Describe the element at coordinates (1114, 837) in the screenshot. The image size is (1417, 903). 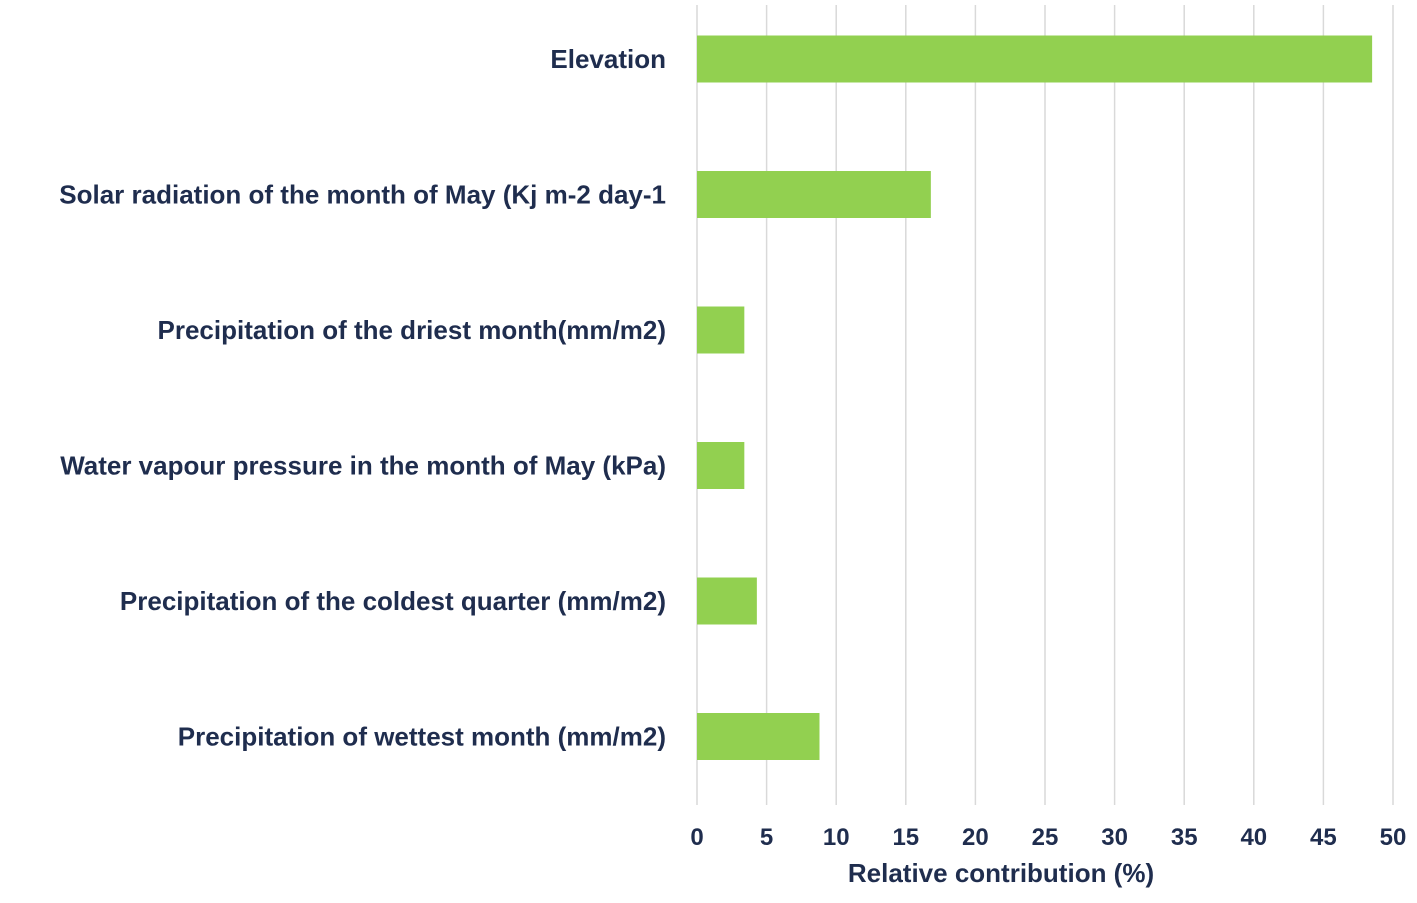
I see `x-tick-label: 30` at that location.